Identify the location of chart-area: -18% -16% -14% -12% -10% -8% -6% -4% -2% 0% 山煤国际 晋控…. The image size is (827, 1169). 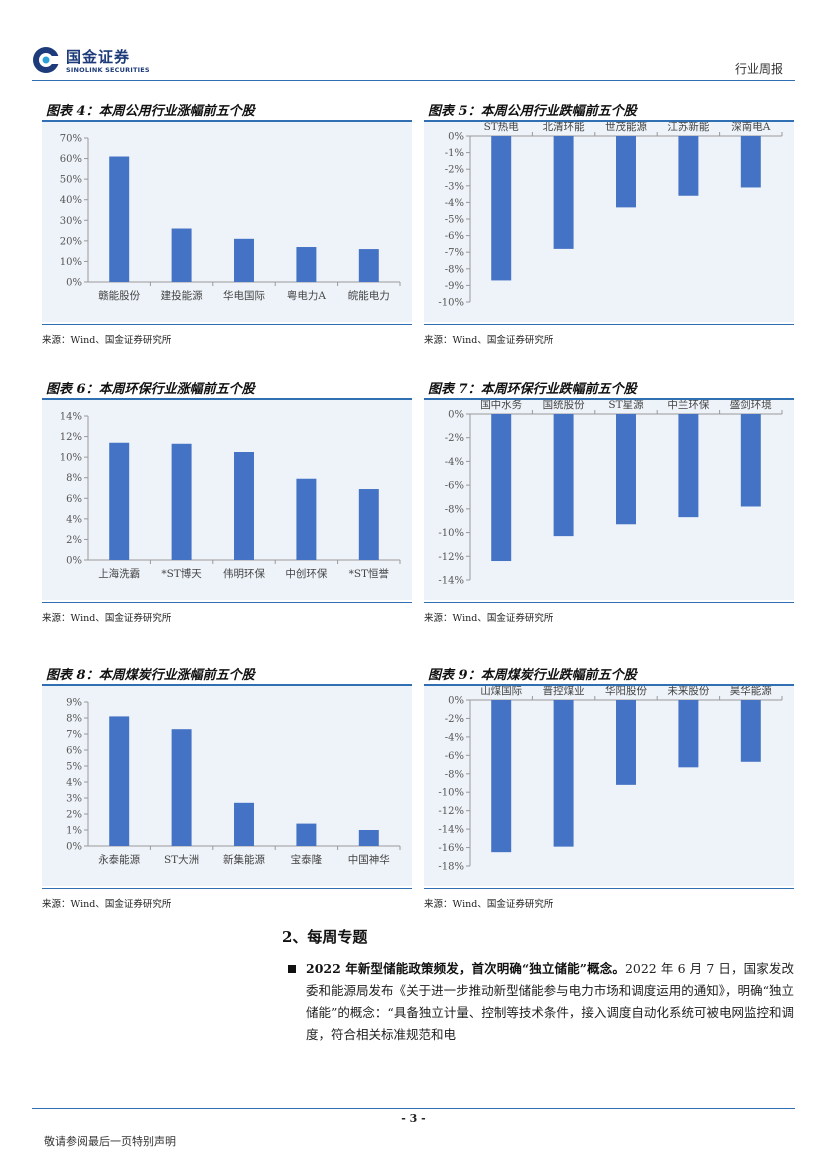
(609, 785).